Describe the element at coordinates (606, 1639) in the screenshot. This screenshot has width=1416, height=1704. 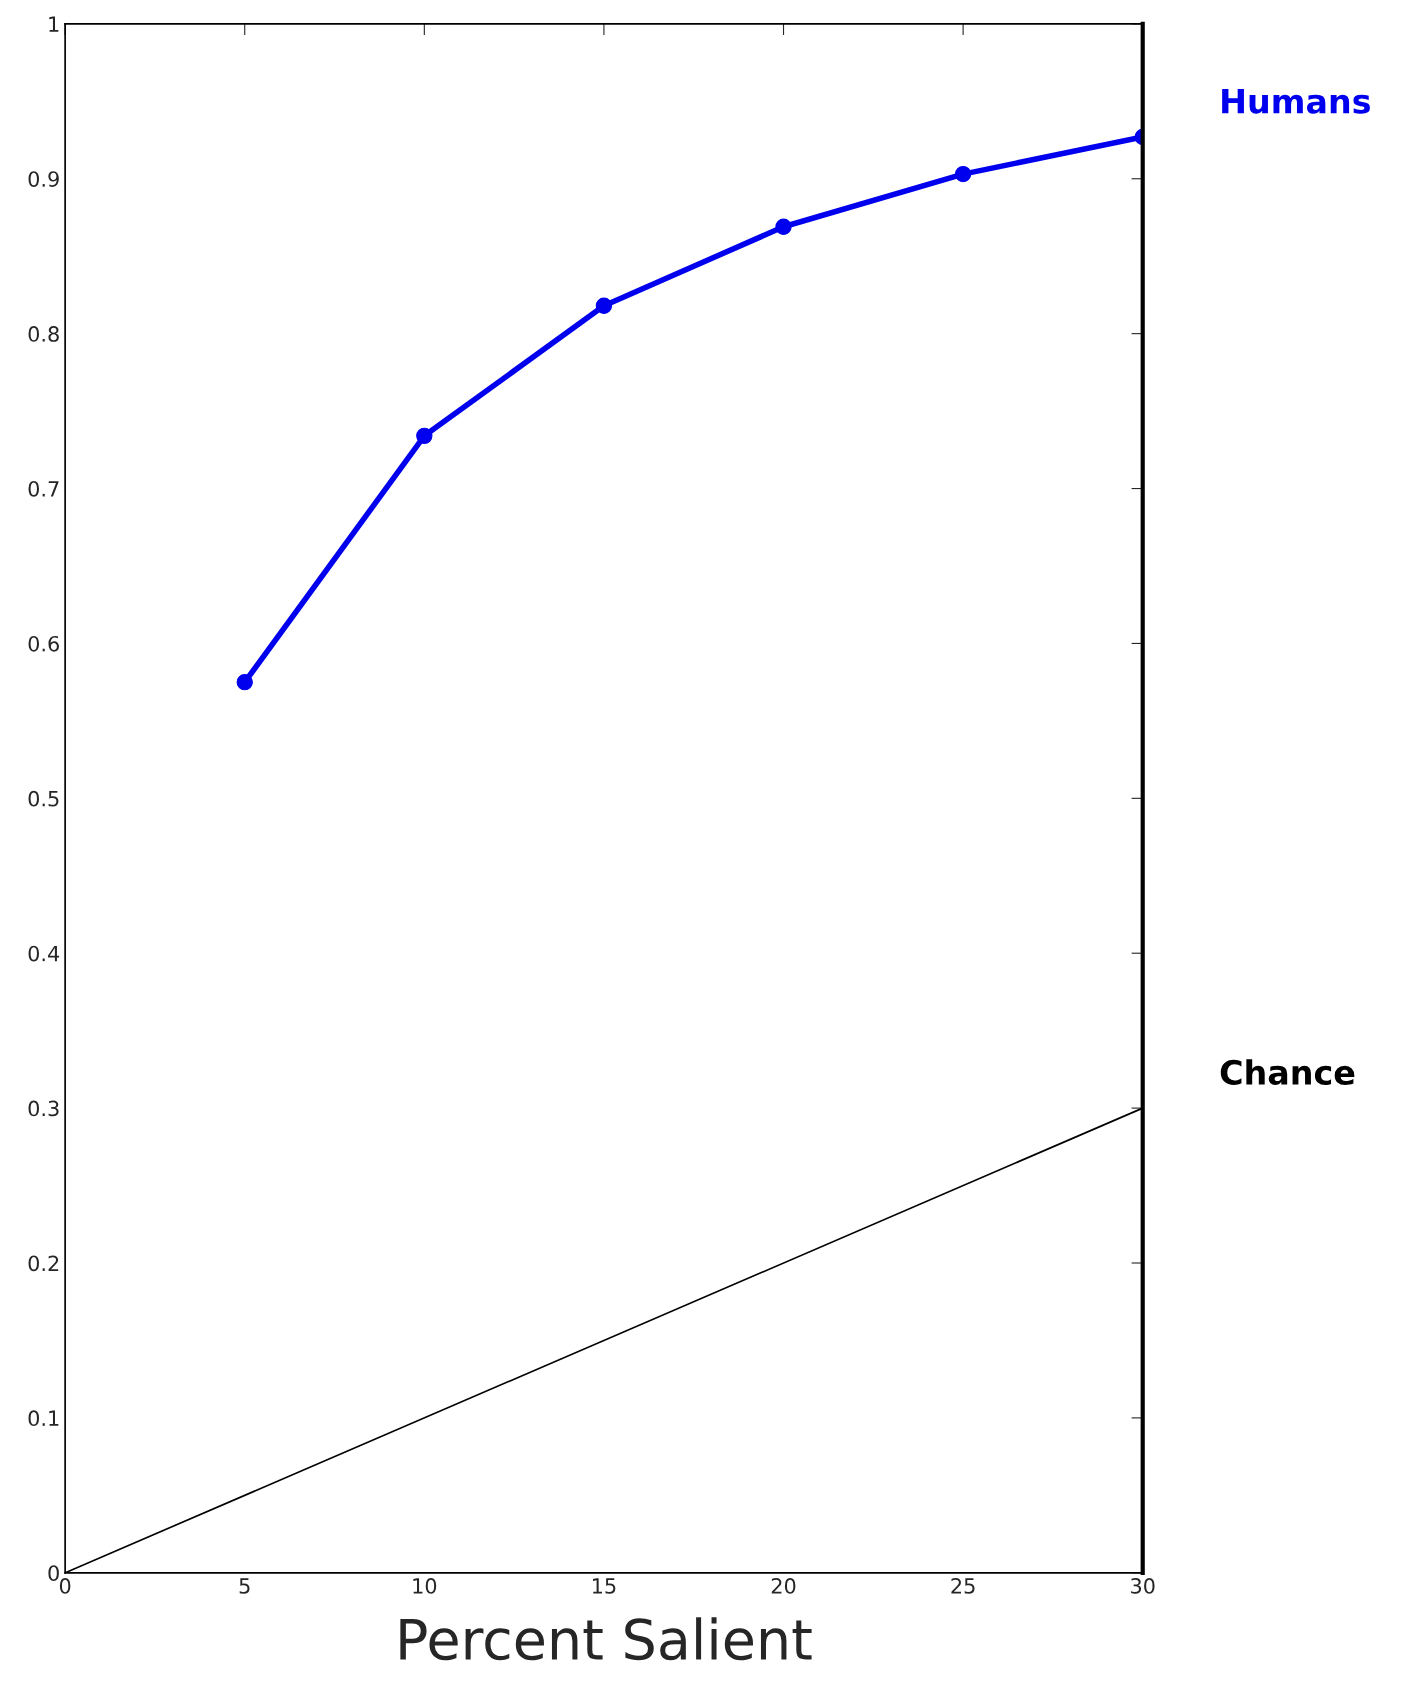
I see `x-axis-title: Percent Salient` at that location.